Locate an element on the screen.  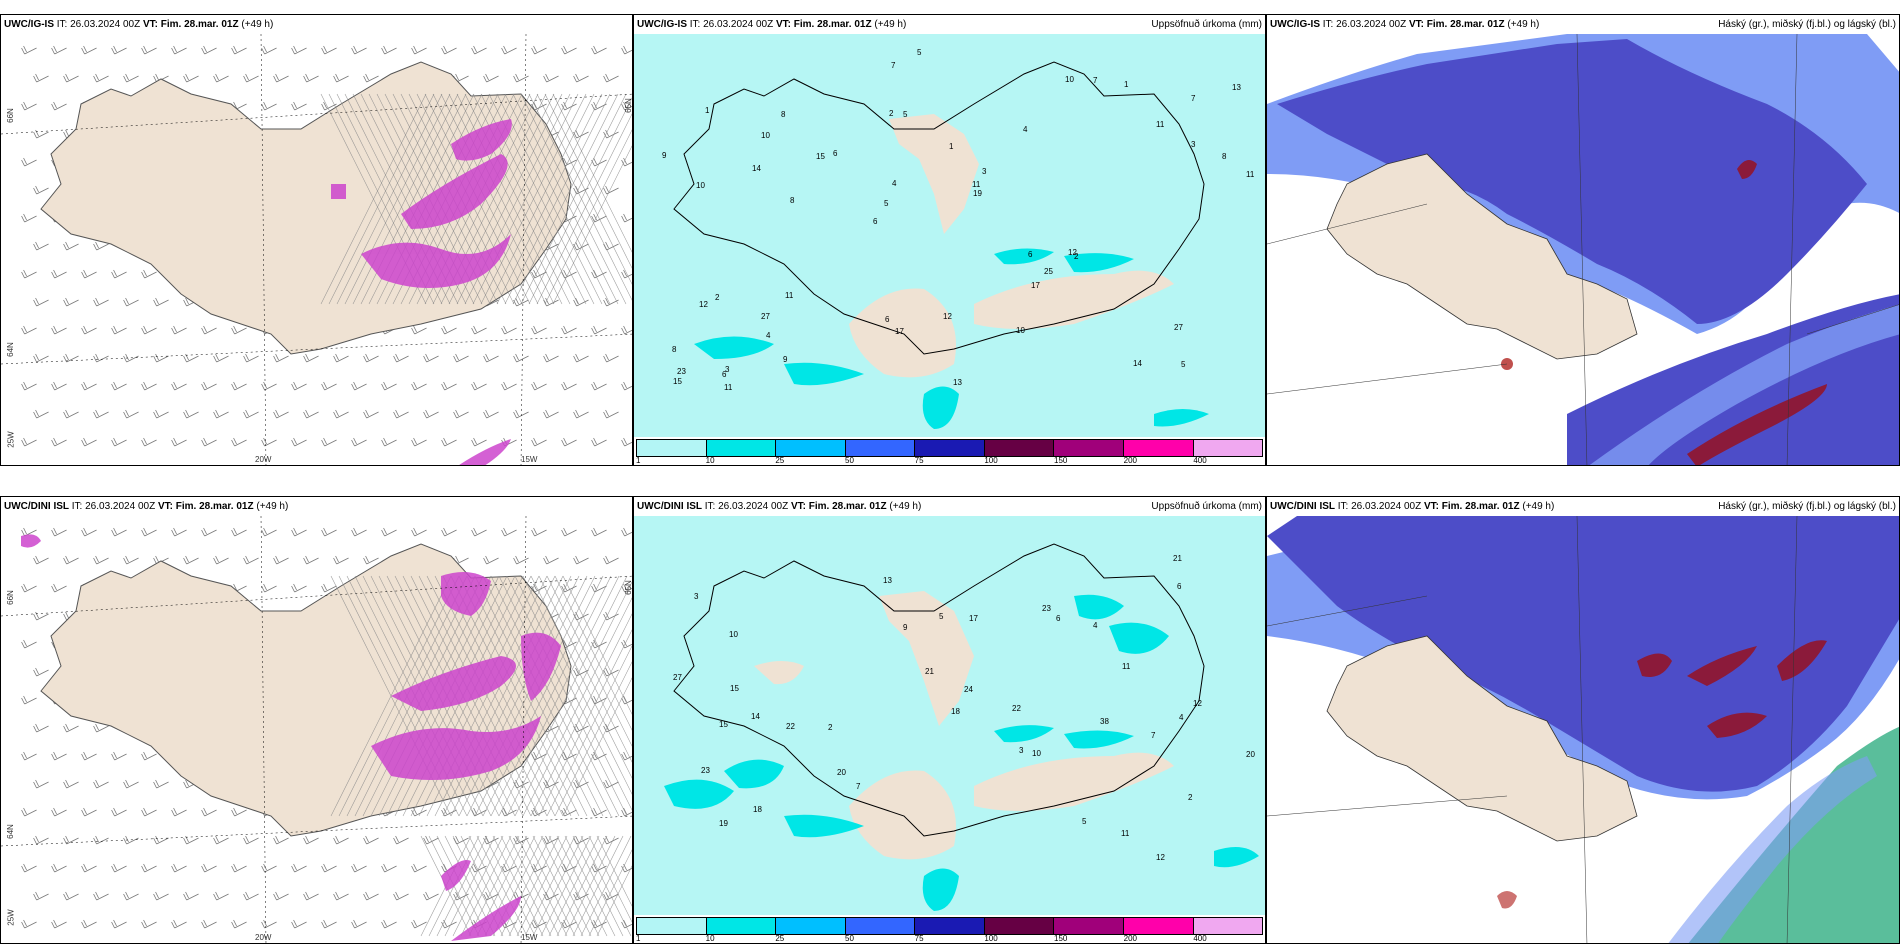
precip-value-label: 27 is located at coordinates (677, 677).